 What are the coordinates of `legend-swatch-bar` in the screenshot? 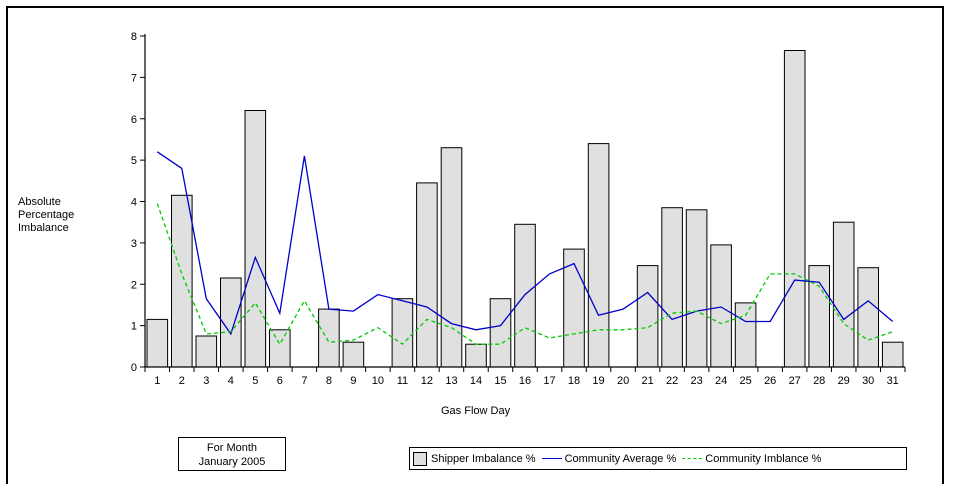 It's located at (420, 459).